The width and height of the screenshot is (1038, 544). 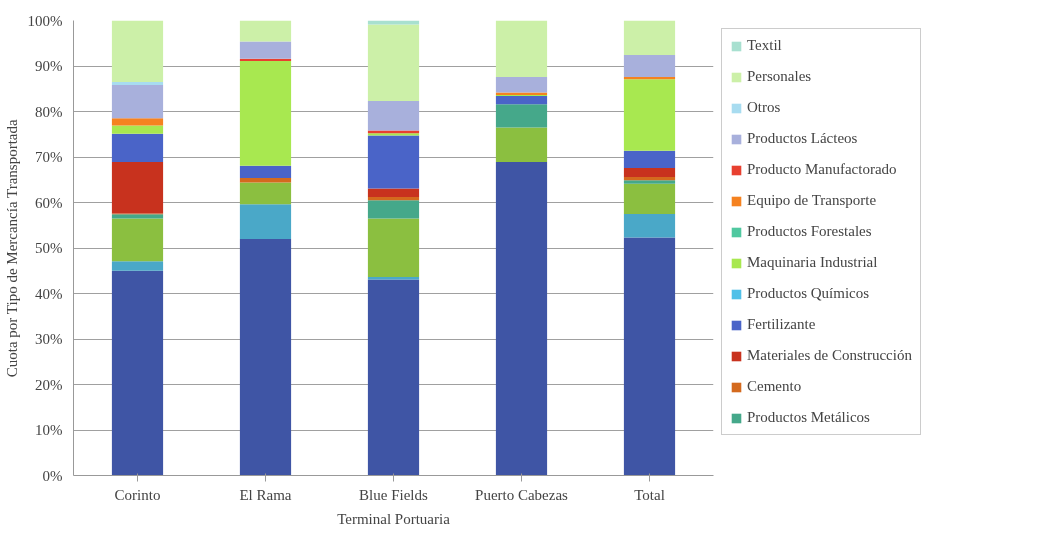 What do you see at coordinates (779, 76) in the screenshot?
I see `legend-label: Personales` at bounding box center [779, 76].